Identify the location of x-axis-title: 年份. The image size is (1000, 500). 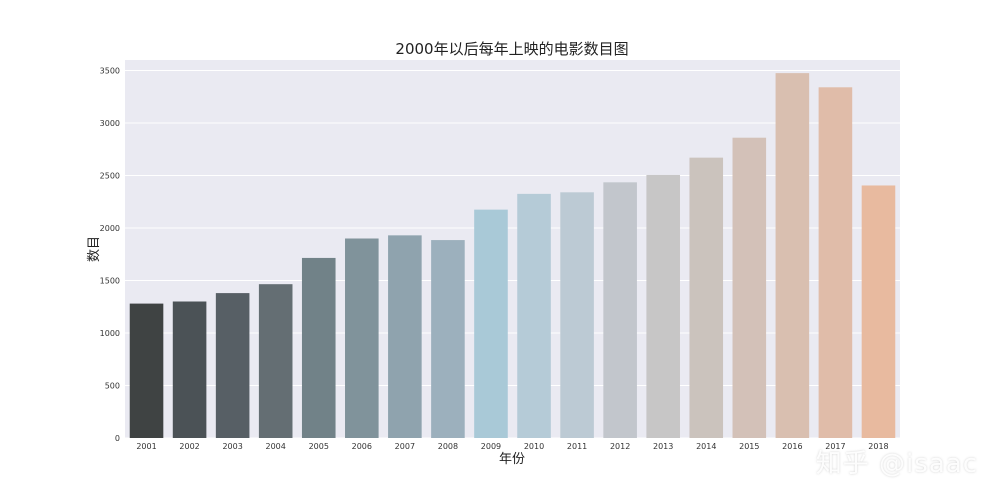
(512, 459).